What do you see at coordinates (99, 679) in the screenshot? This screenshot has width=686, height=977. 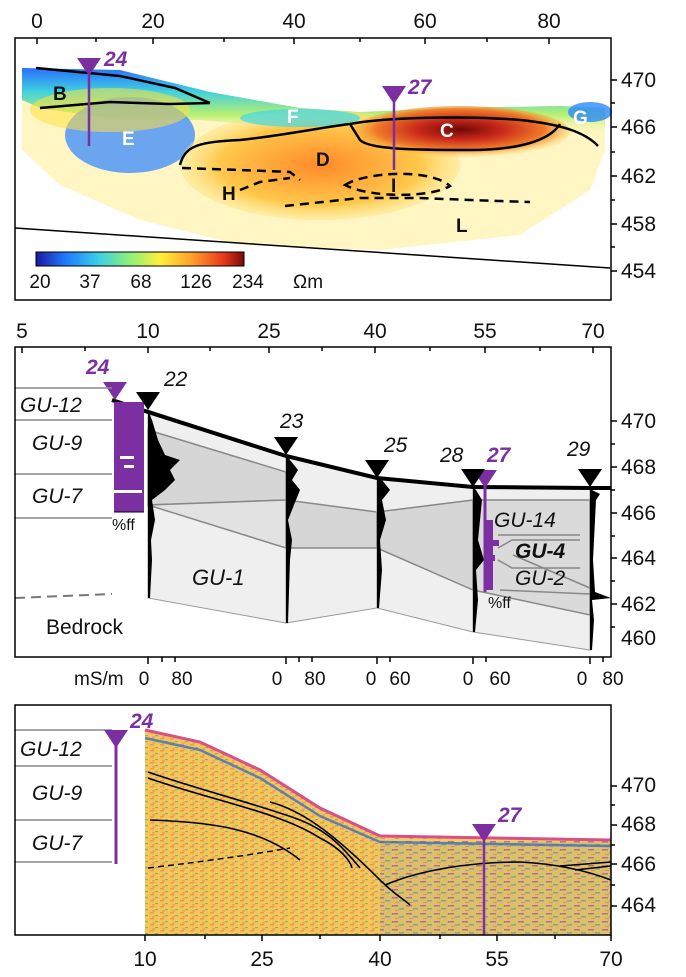 I see `log-unit: mS/m` at bounding box center [99, 679].